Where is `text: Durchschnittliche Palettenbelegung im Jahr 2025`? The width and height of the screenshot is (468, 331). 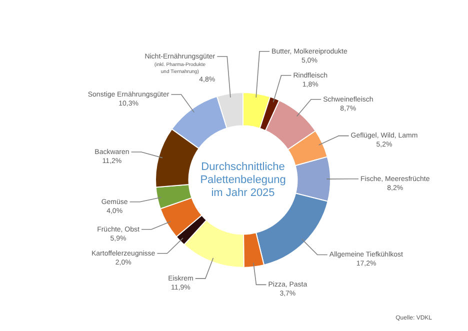
text: Durchschnittliche Palettenbelegung im Jahr 2025 is located at coordinates (243, 180).